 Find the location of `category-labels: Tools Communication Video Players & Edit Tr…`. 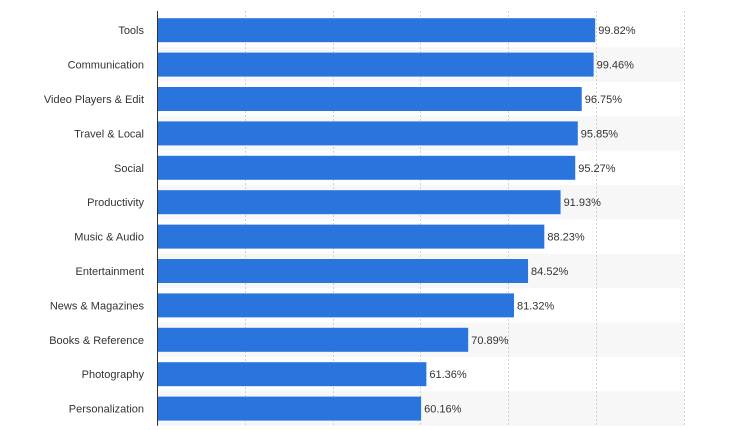

category-labels: Tools Communication Video Players & Edit Tr… is located at coordinates (94, 220).